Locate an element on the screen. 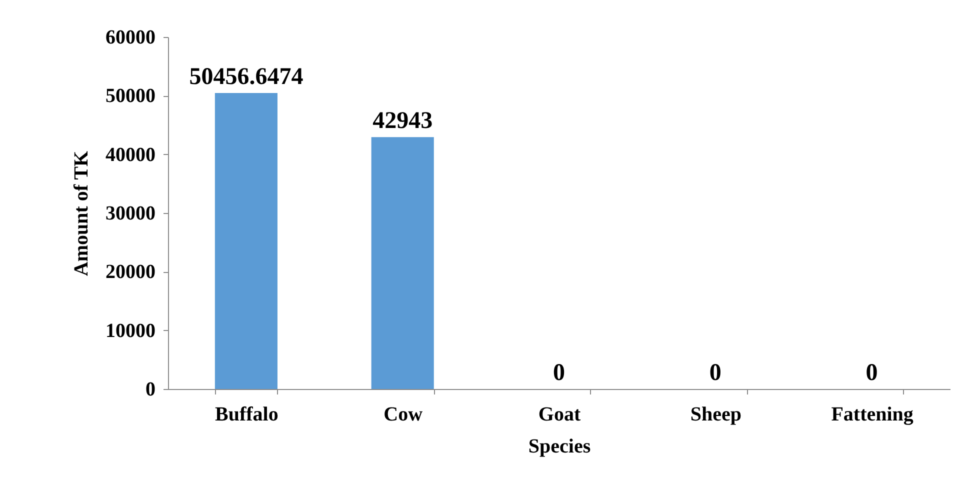 The image size is (968, 501). x-tick-label: Goat is located at coordinates (559, 415).